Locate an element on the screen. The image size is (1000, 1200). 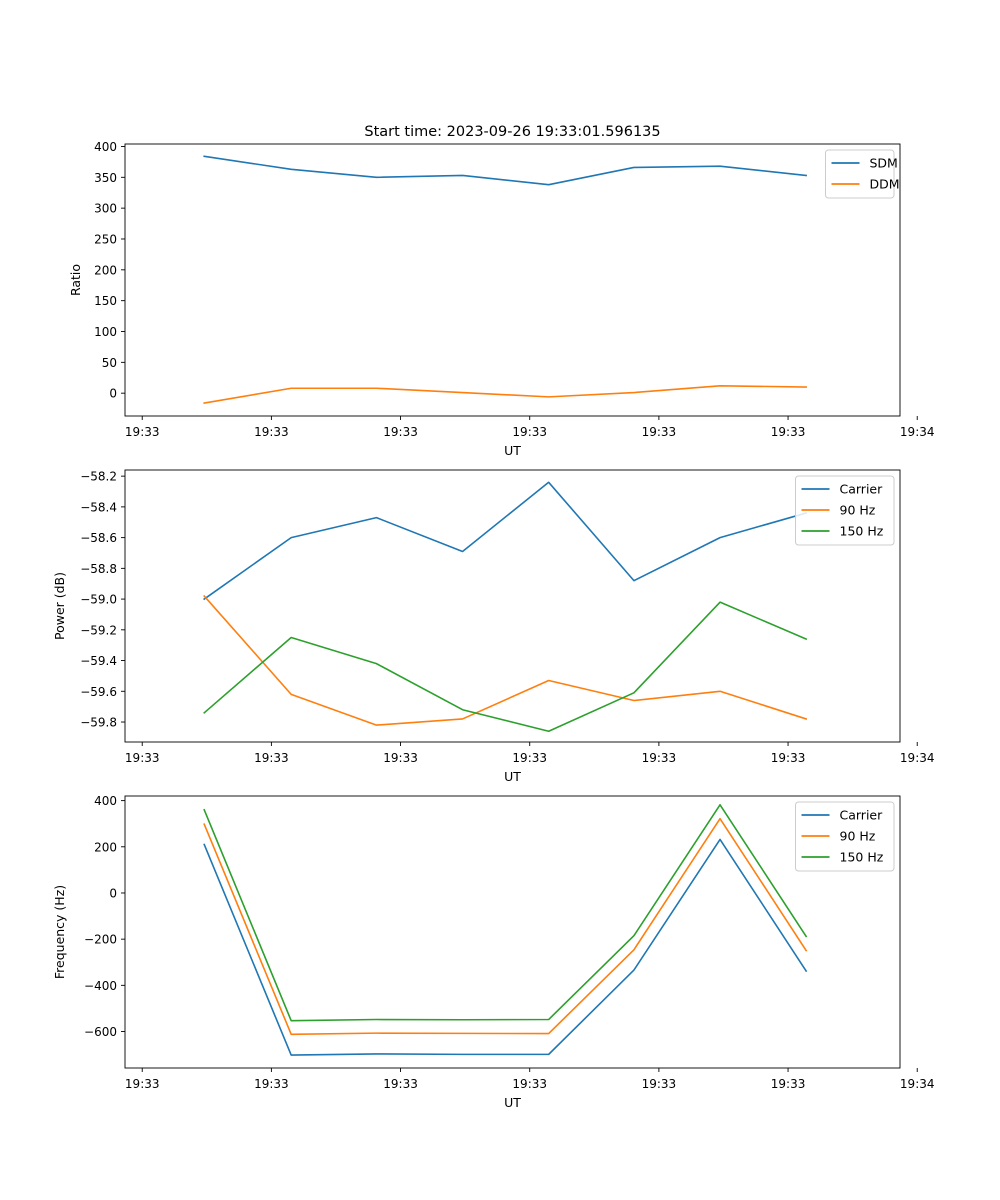
y-tick-label: −200 is located at coordinates (100, 940).